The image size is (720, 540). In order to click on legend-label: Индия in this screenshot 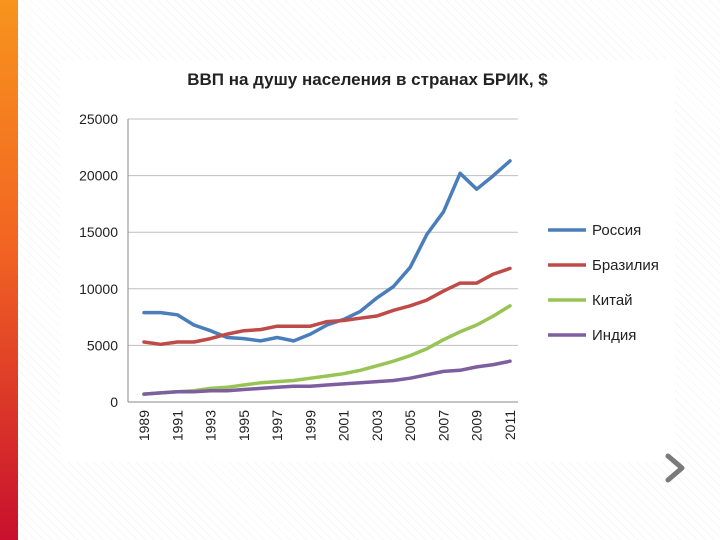, I will do `click(614, 335)`.